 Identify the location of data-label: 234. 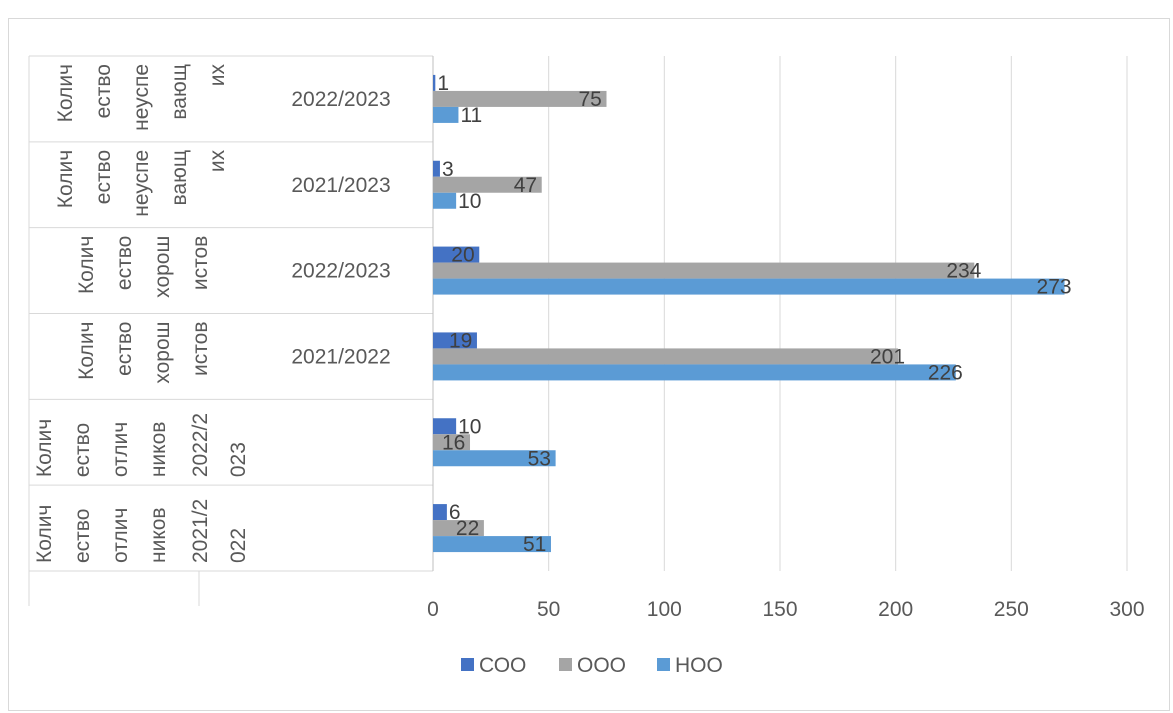
(963, 271).